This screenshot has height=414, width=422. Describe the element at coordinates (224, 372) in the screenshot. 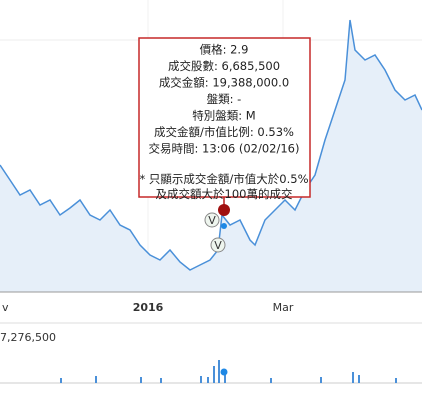

I see `volume-marker` at that location.